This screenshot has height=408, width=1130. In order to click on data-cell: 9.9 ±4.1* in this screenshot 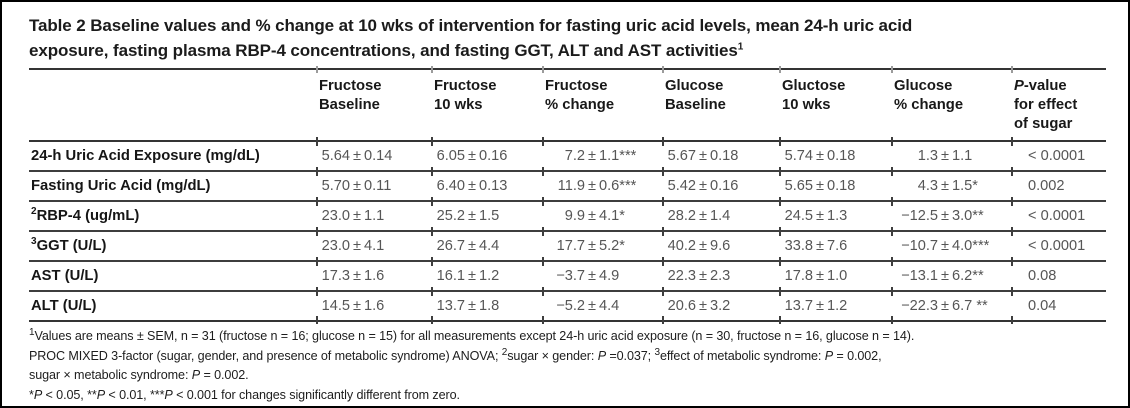, I will do `click(602, 213)`.